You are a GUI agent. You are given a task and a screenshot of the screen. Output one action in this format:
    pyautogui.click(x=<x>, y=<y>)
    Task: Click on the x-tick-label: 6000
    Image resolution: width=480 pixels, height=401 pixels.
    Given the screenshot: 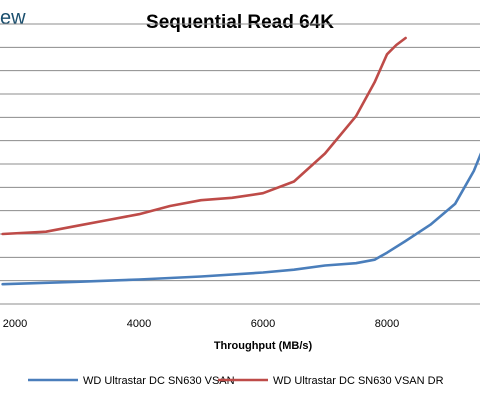 What is the action you would take?
    pyautogui.click(x=263, y=324)
    